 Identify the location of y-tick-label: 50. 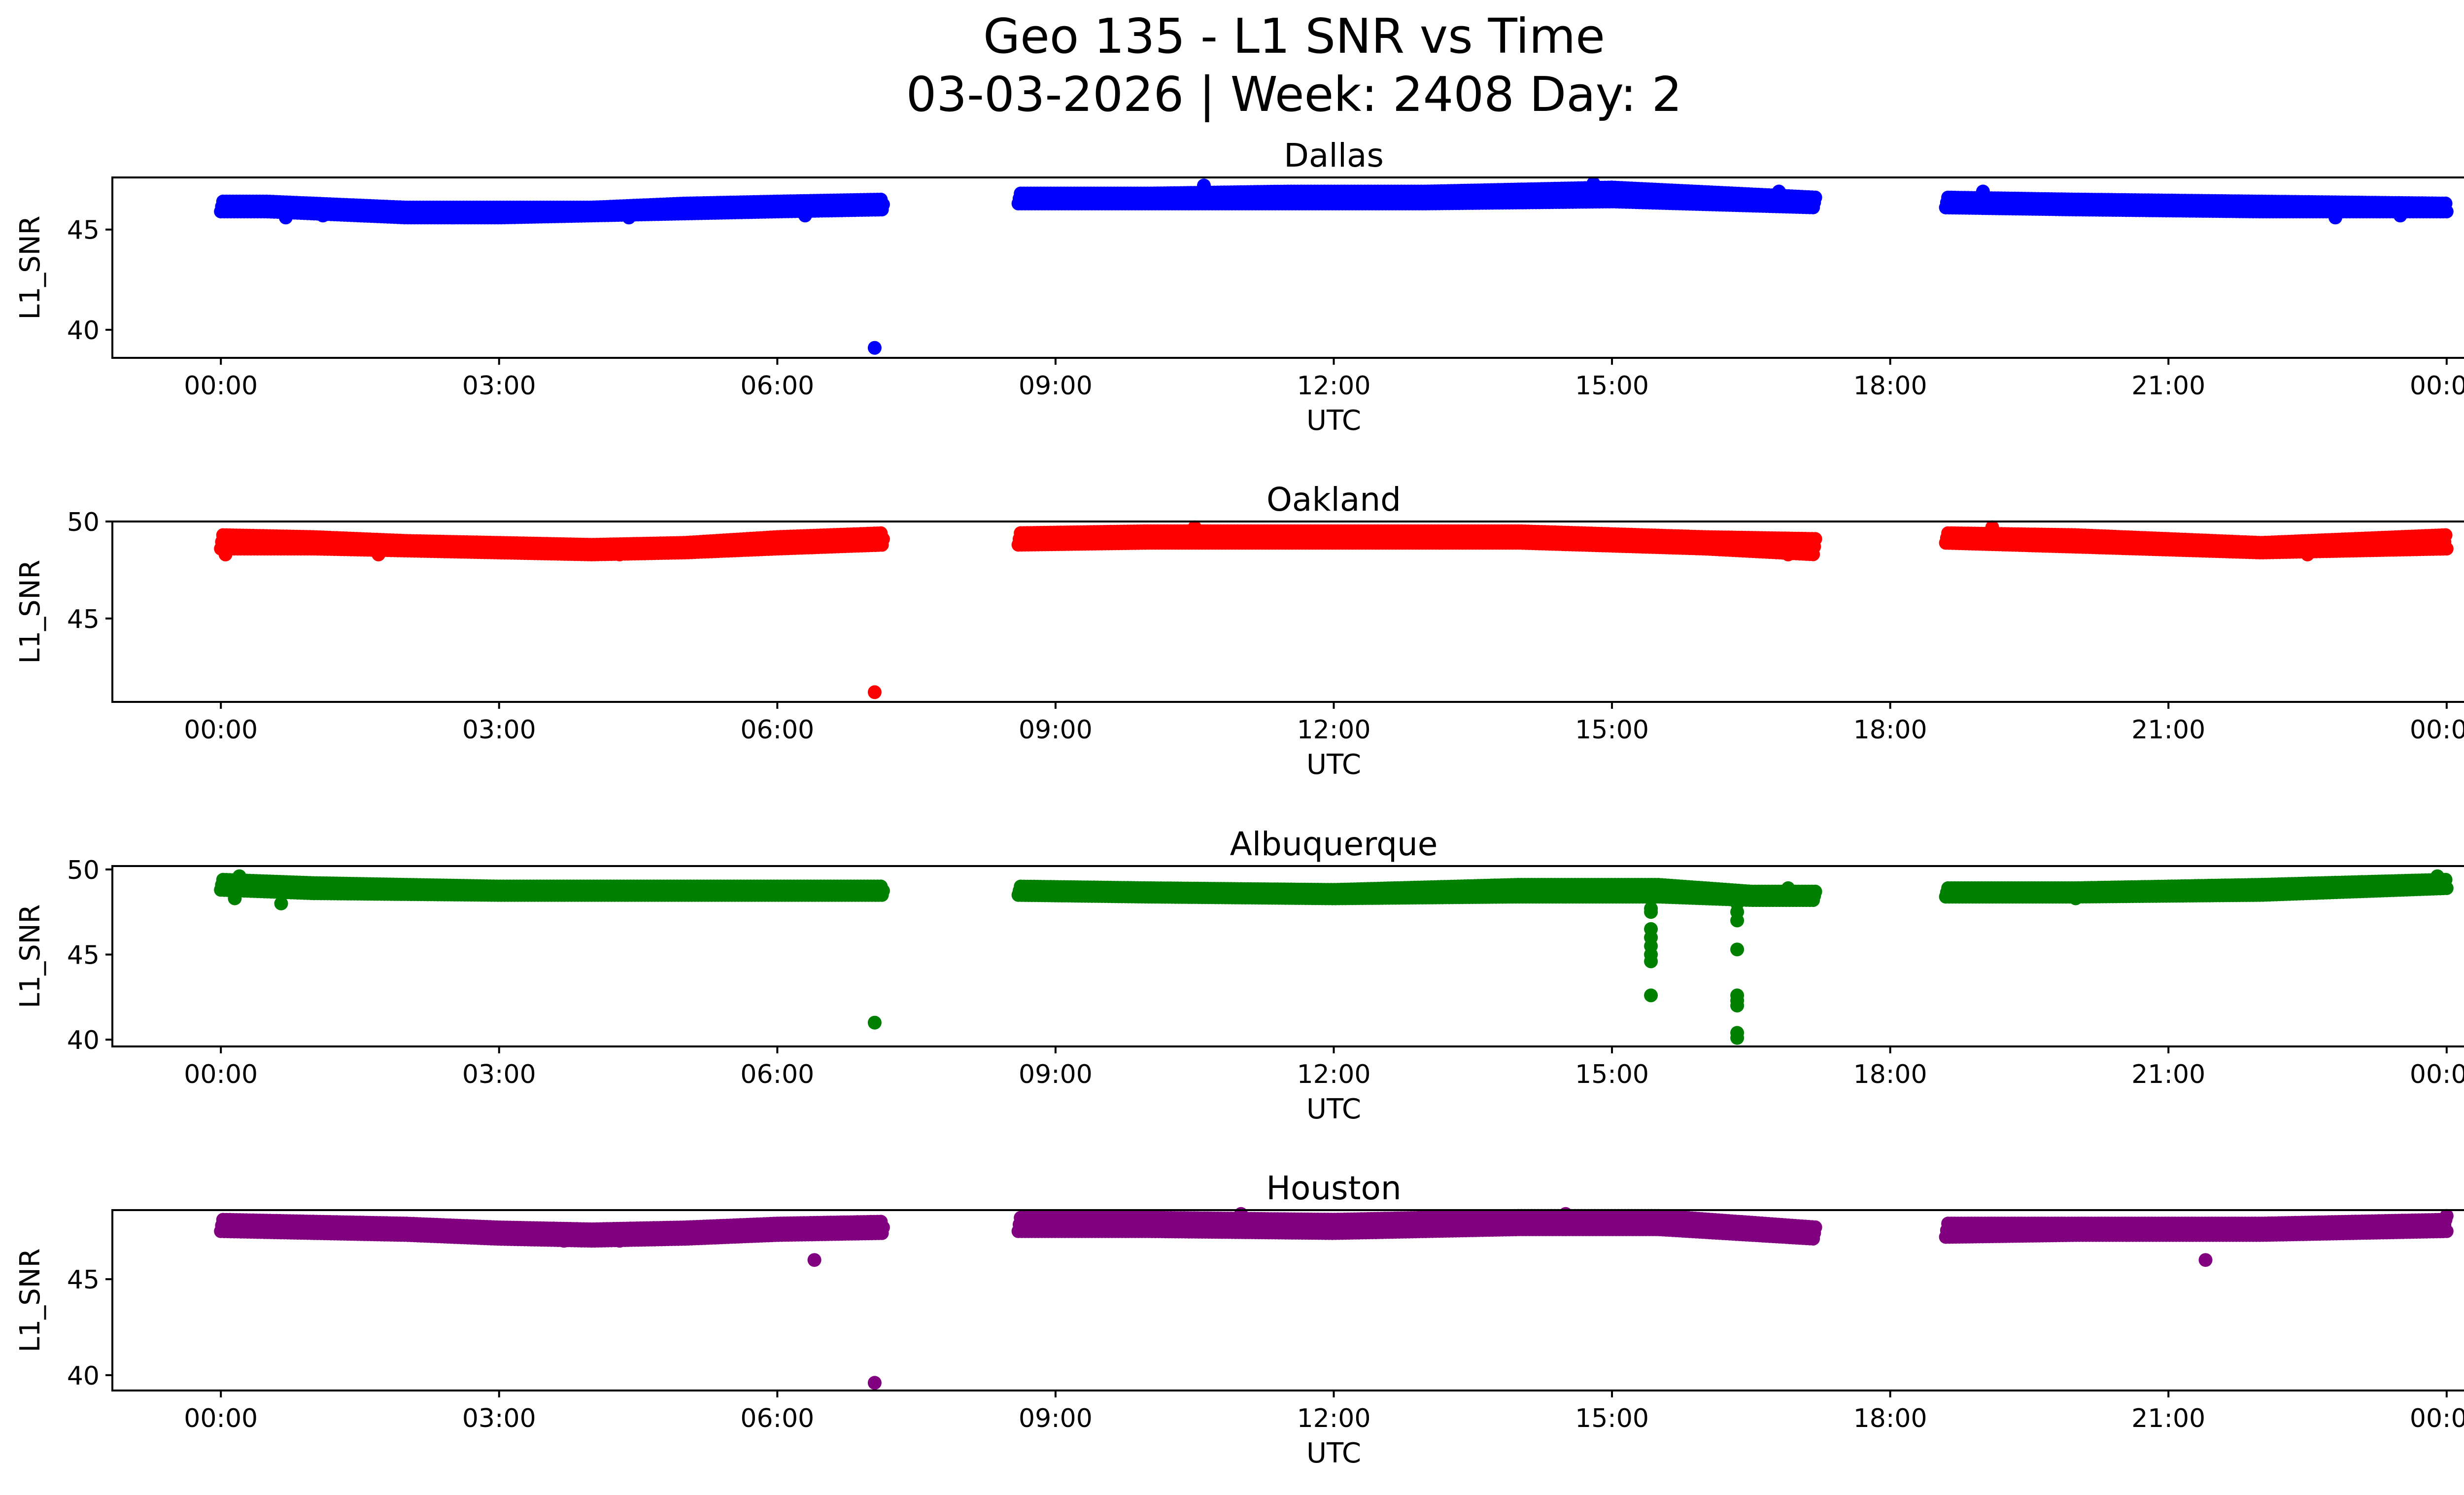
(83, 522).